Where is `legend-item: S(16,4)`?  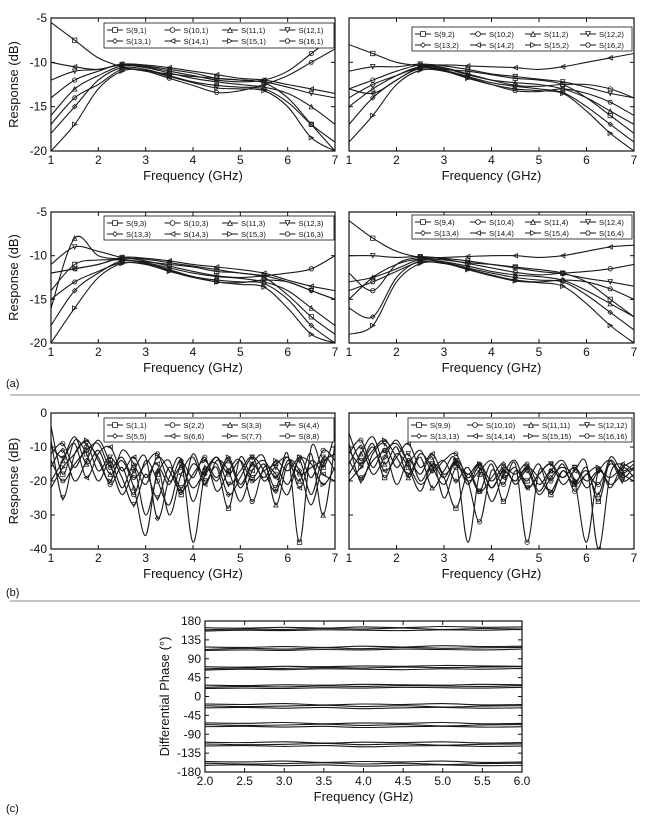
legend-item: S(16,4) is located at coordinates (602, 233).